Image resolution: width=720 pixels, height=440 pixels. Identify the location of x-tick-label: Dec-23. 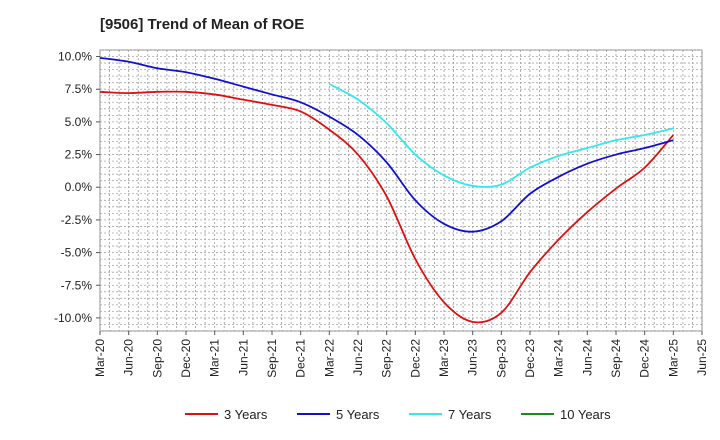
(530, 358).